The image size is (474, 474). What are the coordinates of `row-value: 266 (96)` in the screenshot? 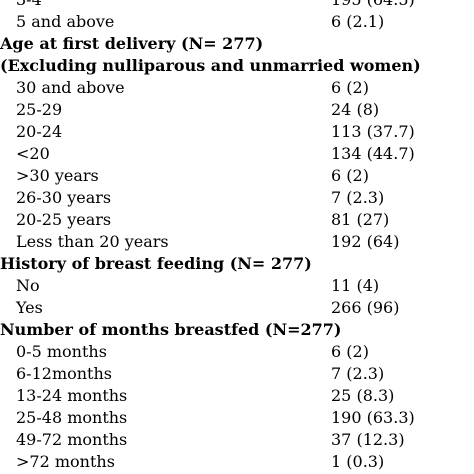 It's located at (365, 307).